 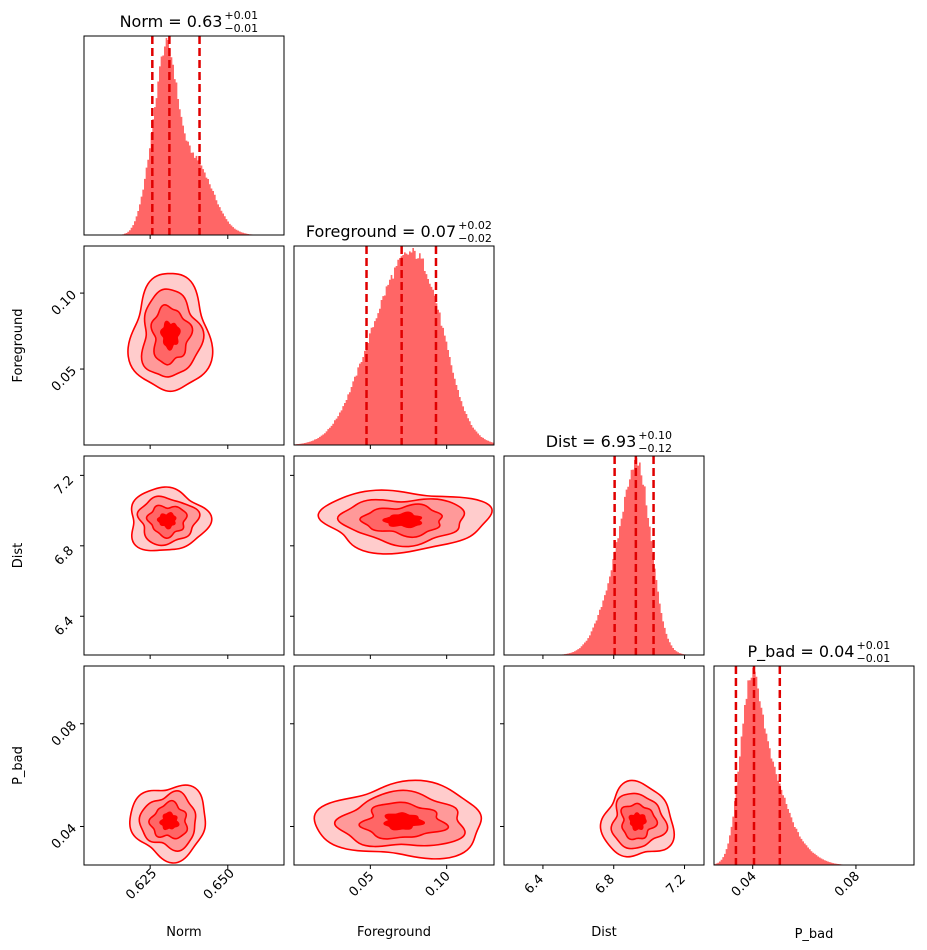 What do you see at coordinates (655, 448) in the screenshot?
I see `panel-title-sub-dist: −0.12` at bounding box center [655, 448].